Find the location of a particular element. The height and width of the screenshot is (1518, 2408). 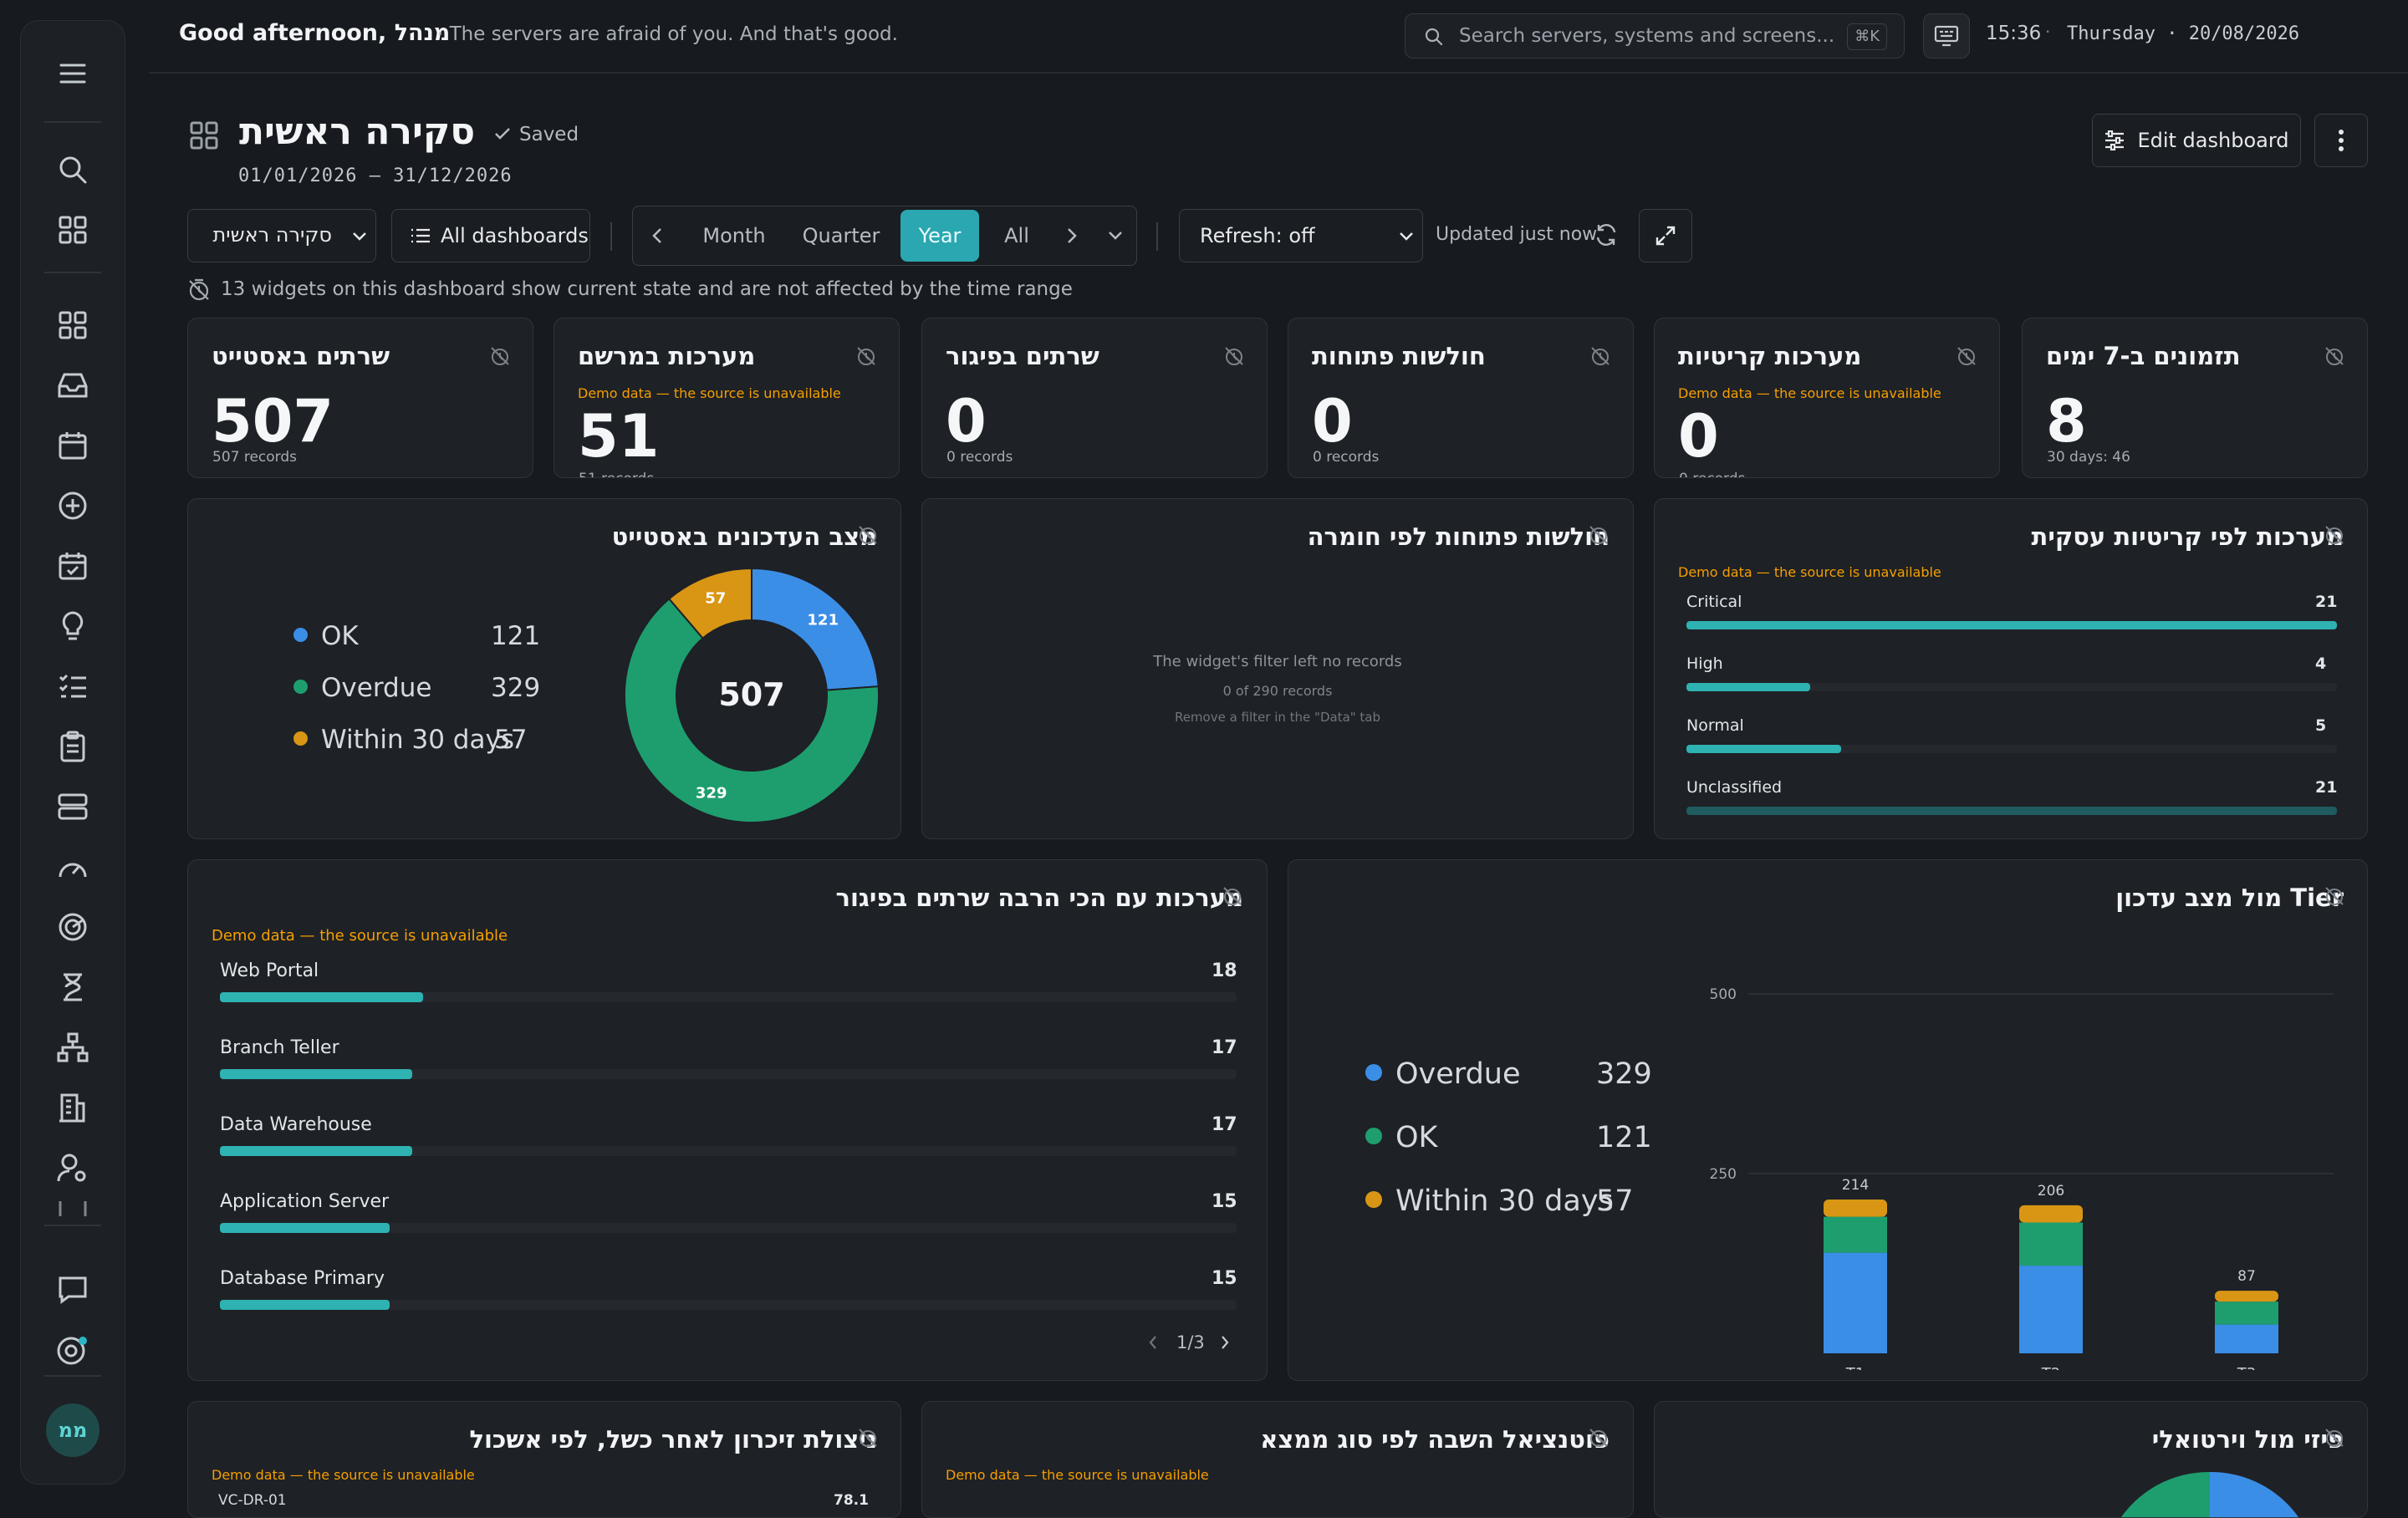

more-options-button is located at coordinates (2341, 140).